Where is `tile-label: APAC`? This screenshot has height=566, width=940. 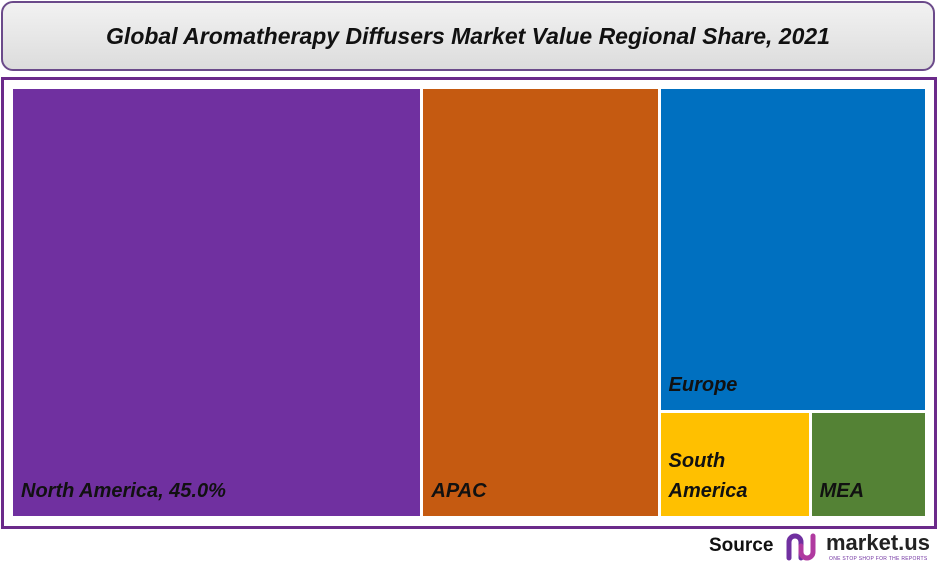 tile-label: APAC is located at coordinates (459, 491).